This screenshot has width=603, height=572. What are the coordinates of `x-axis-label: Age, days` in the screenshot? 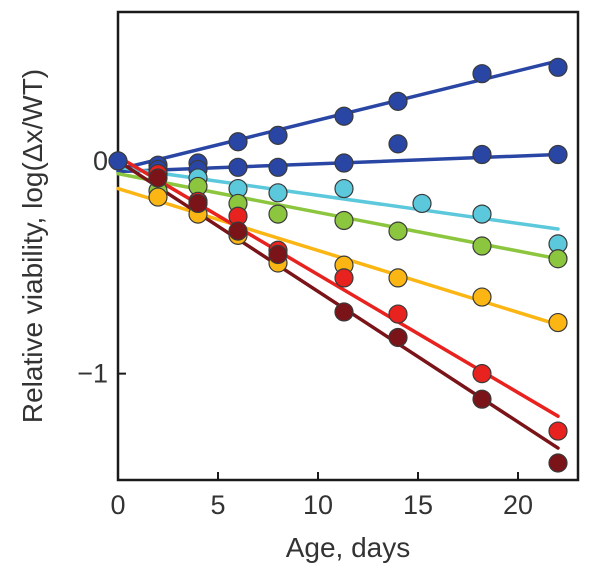 It's located at (348, 547).